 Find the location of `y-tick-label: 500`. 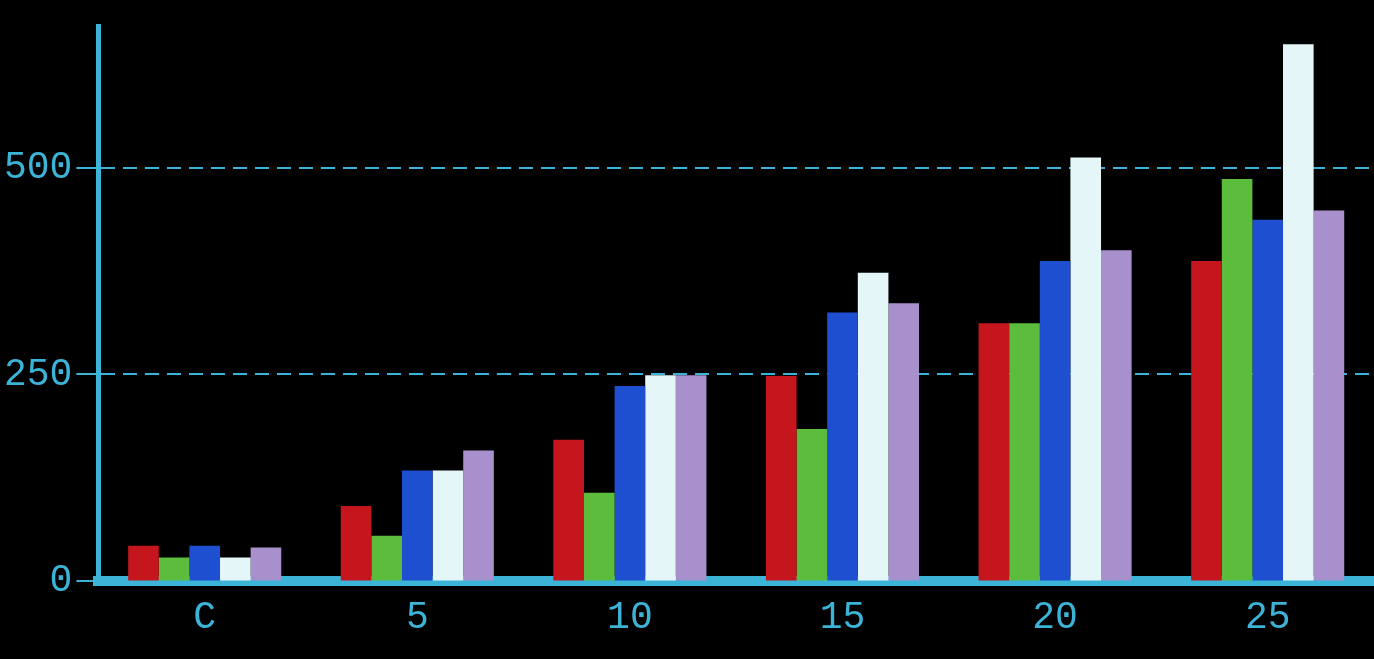

y-tick-label: 500 is located at coordinates (38, 167).